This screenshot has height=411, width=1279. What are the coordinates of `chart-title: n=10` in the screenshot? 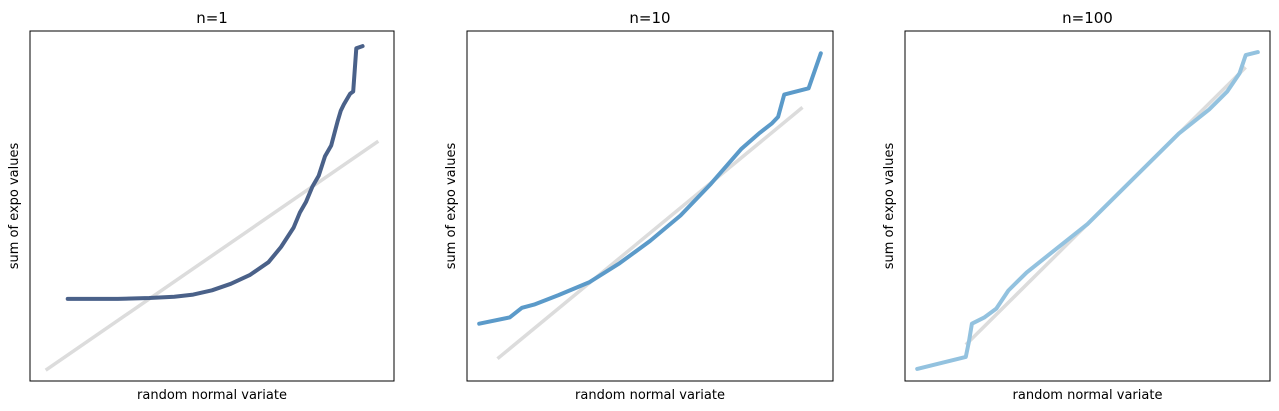 It's located at (649, 18).